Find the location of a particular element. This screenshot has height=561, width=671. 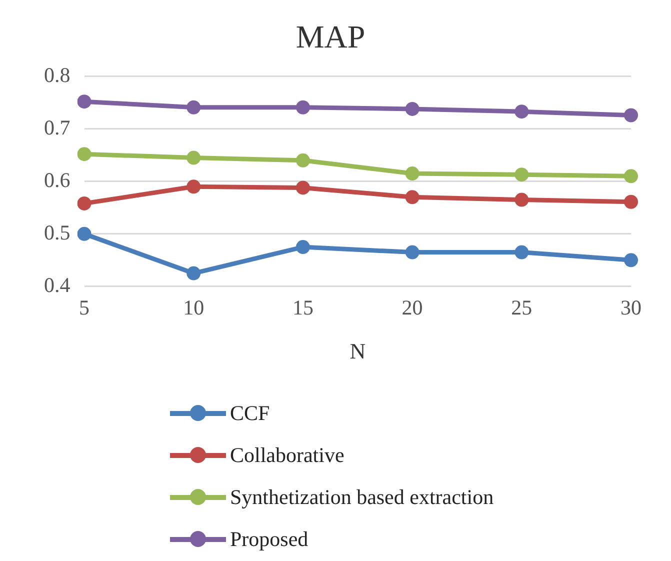

y-tick-label: 0.6 is located at coordinates (57, 180).